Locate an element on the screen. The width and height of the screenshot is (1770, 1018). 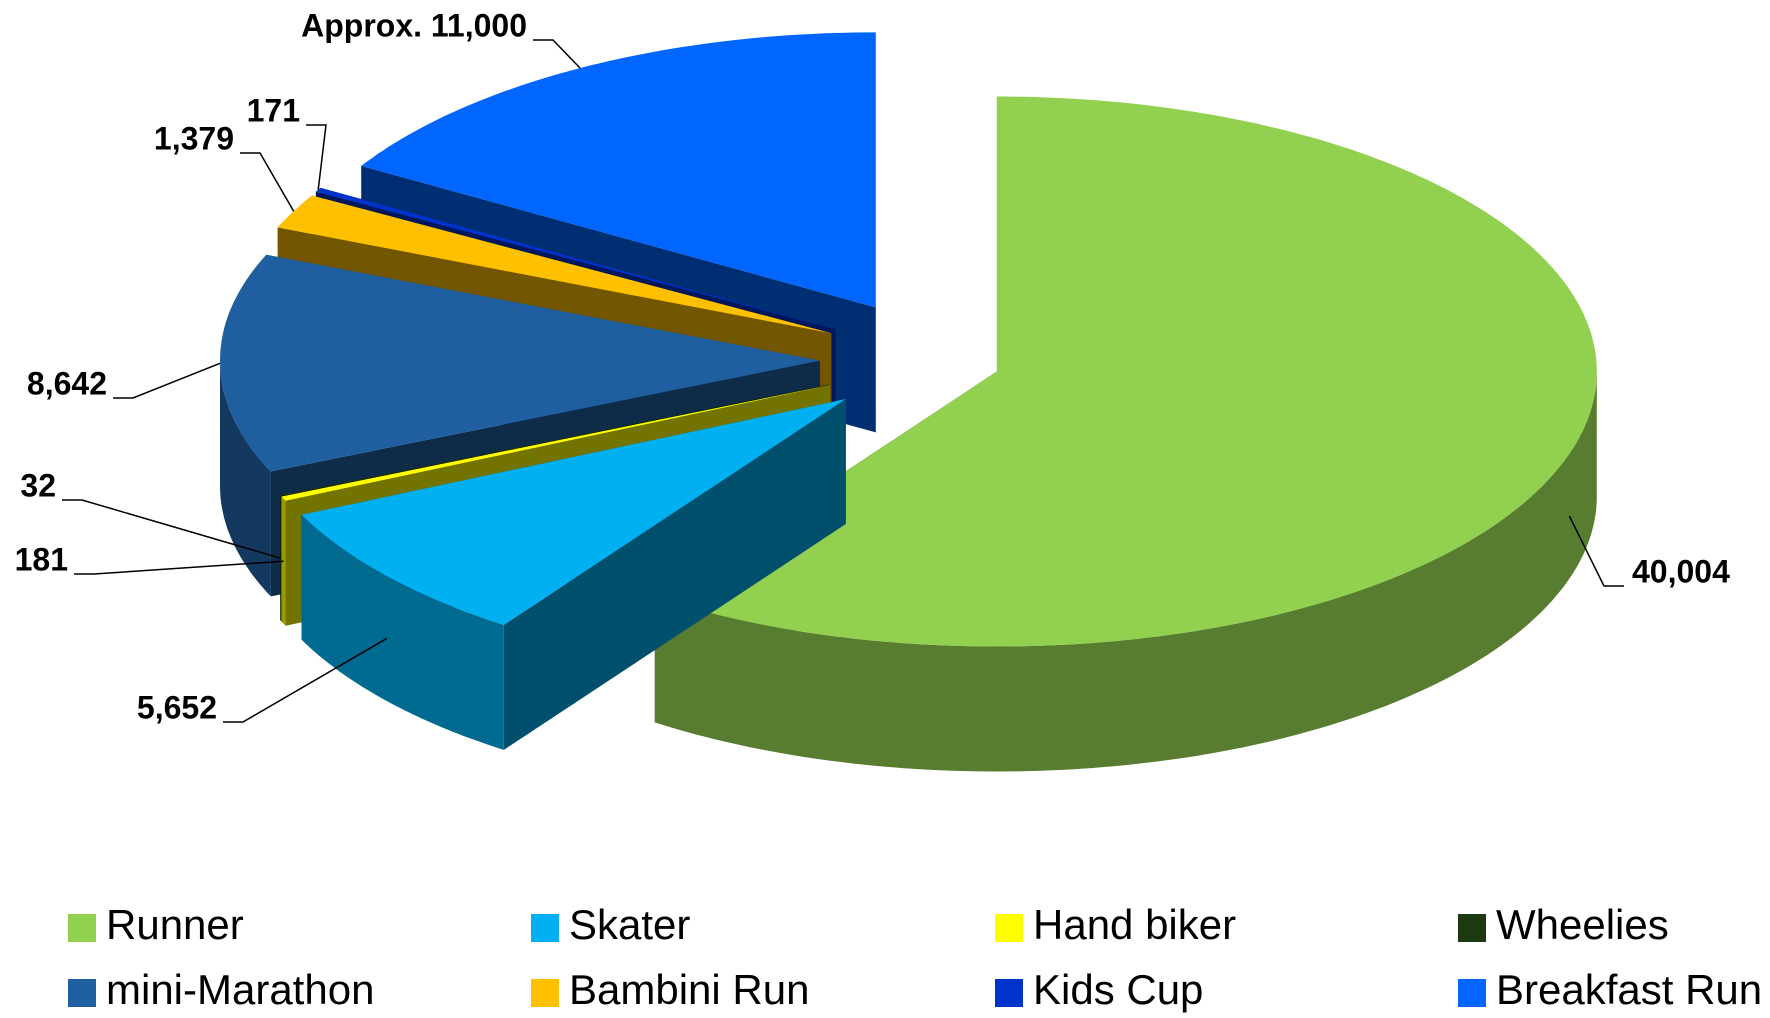
legend-label: Breakfast Run is located at coordinates (1629, 989).